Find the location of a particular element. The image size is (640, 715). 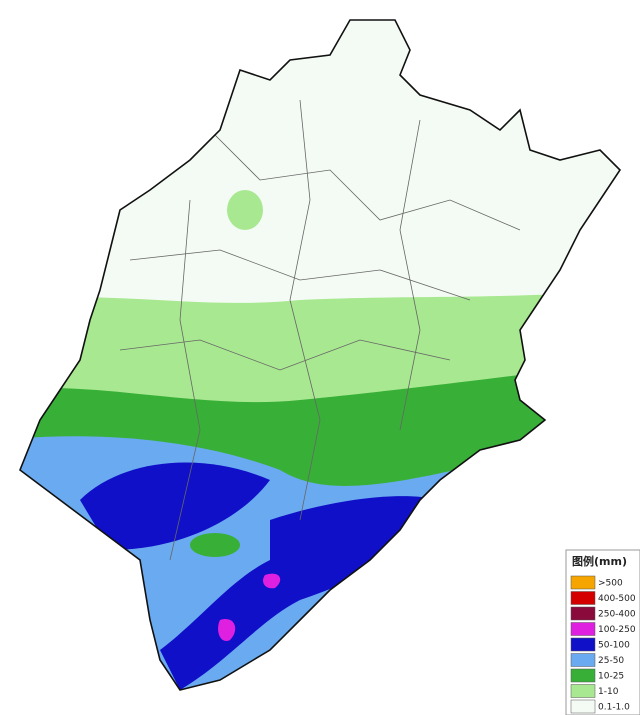

legend-title: 图例(mm) is located at coordinates (599, 561).